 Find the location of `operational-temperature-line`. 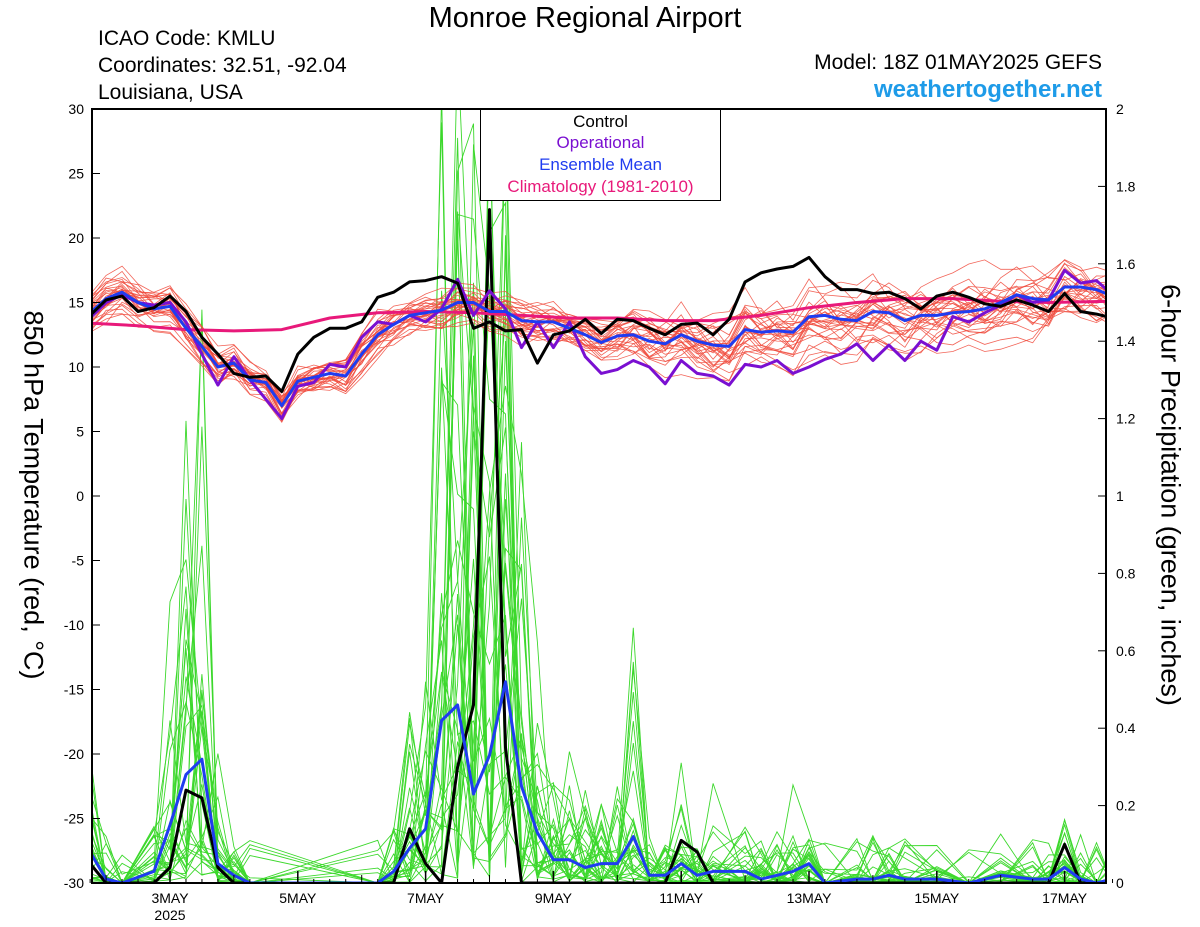

operational-temperature-line is located at coordinates (599, 344).